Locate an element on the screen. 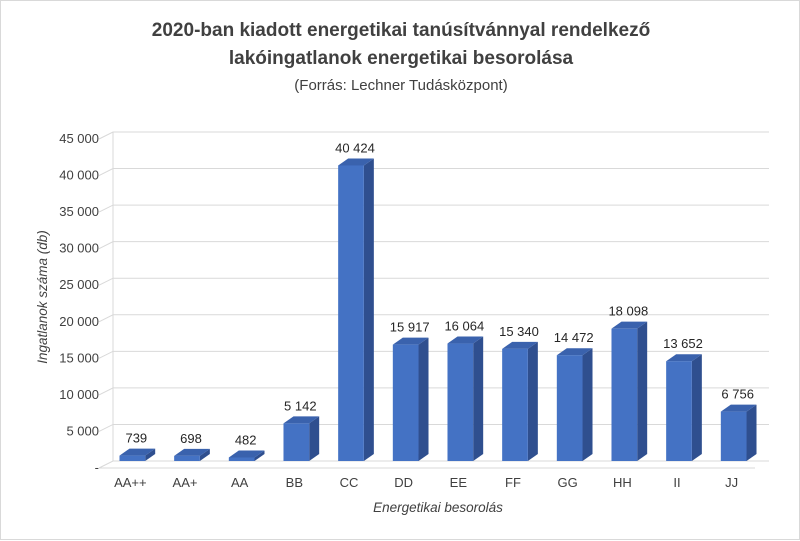 This screenshot has width=800, height=541. bar-II is located at coordinates (684, 407).